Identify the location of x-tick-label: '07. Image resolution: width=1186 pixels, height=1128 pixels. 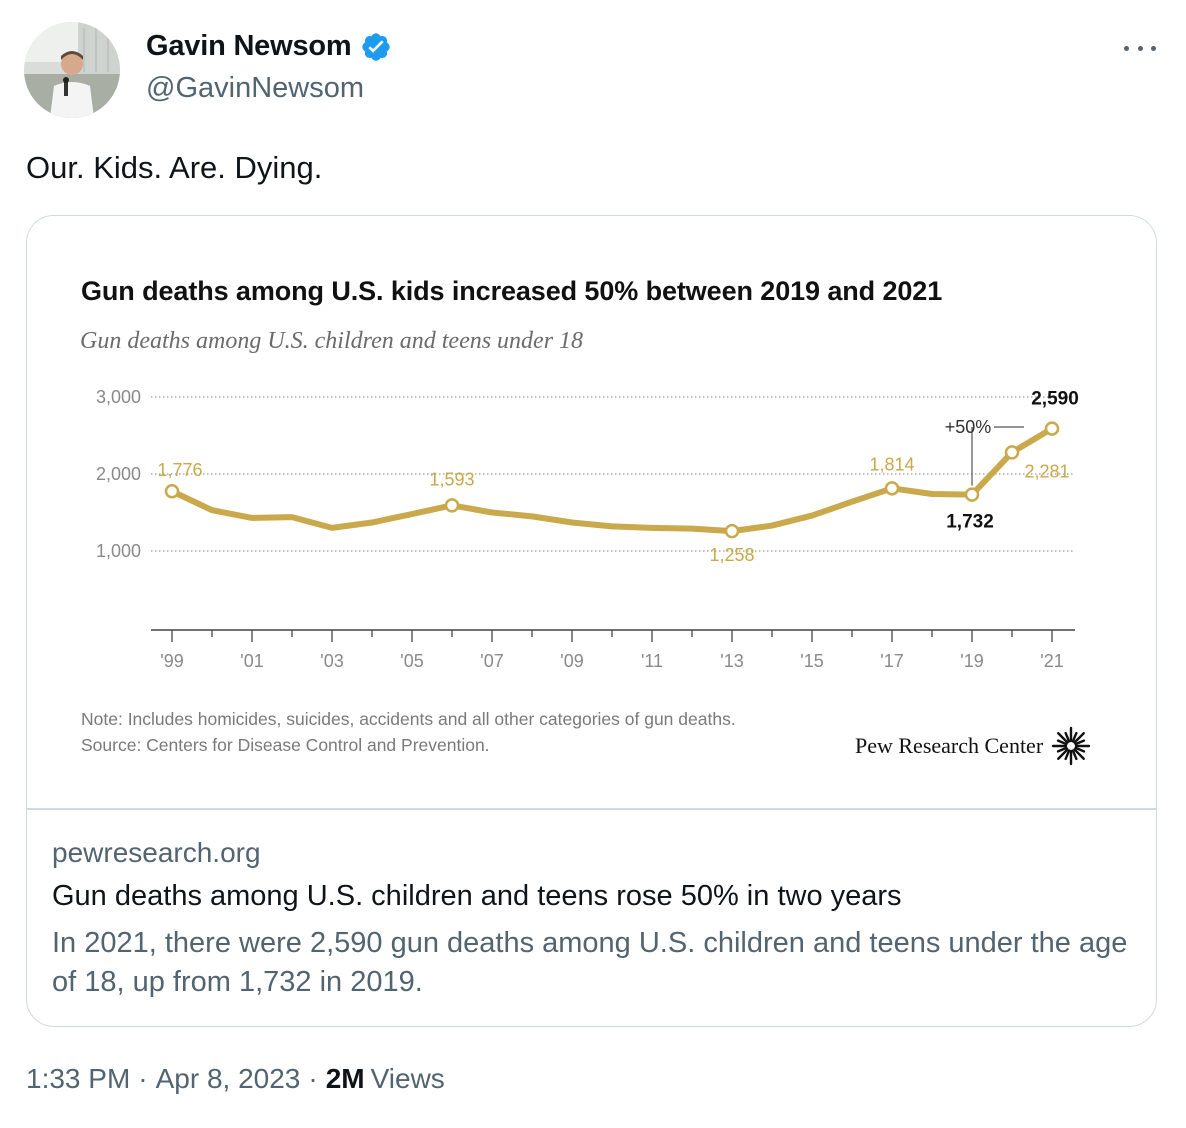
(491, 661).